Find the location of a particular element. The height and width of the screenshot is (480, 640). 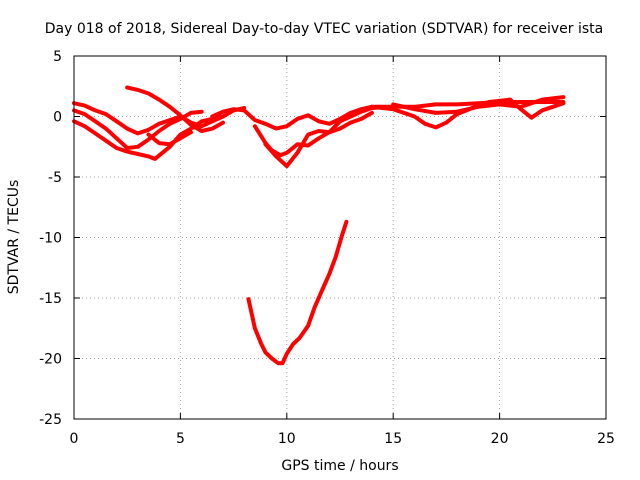

y-tick-label: -10 is located at coordinates (50, 239).